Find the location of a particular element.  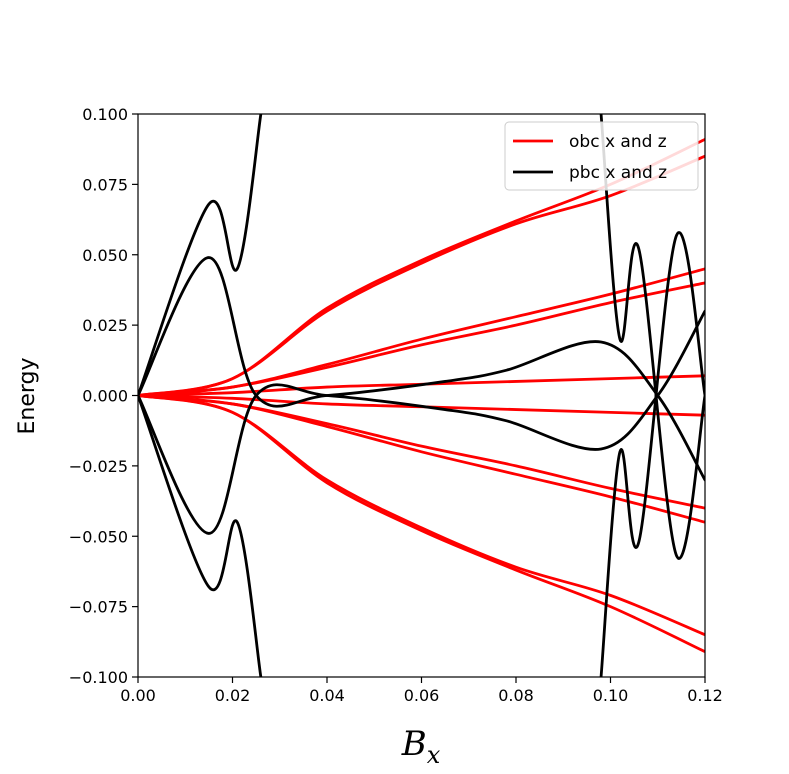

x-tick-label: 0.00 is located at coordinates (138, 695).